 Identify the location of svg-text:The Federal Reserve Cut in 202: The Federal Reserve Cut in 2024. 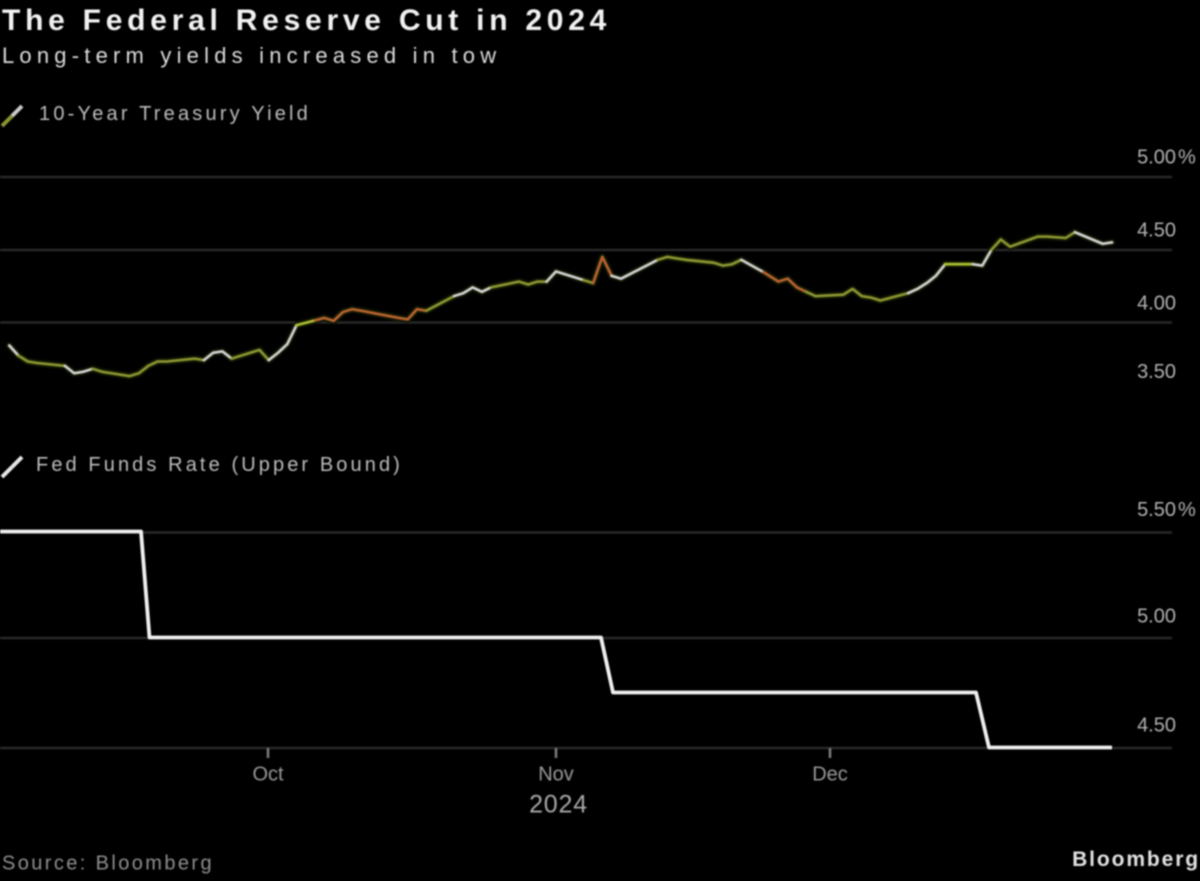
(306, 20).